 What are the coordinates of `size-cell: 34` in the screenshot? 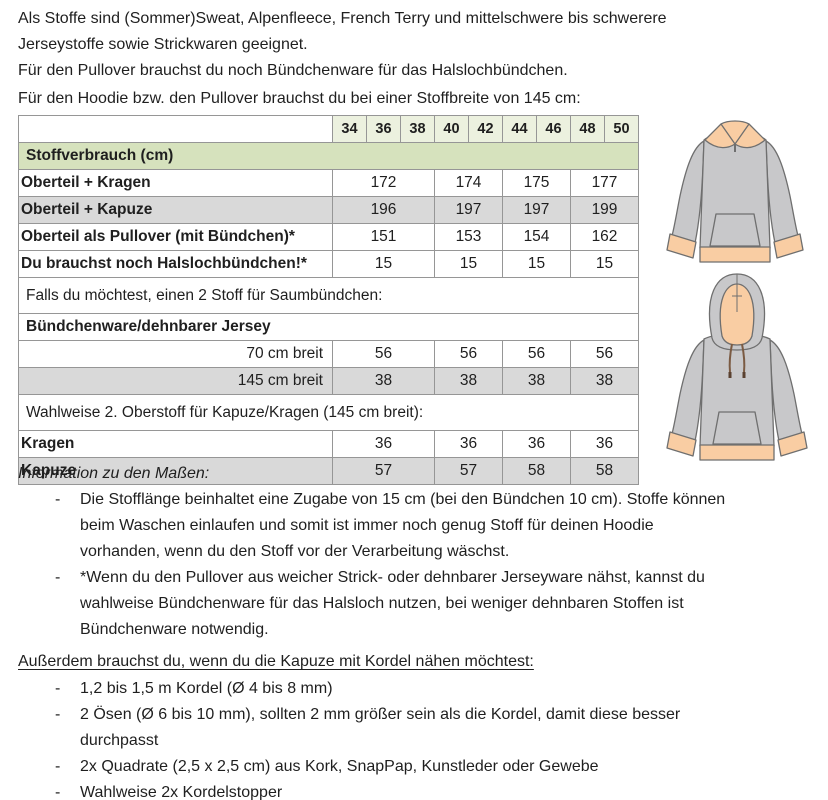 It's located at (349, 129).